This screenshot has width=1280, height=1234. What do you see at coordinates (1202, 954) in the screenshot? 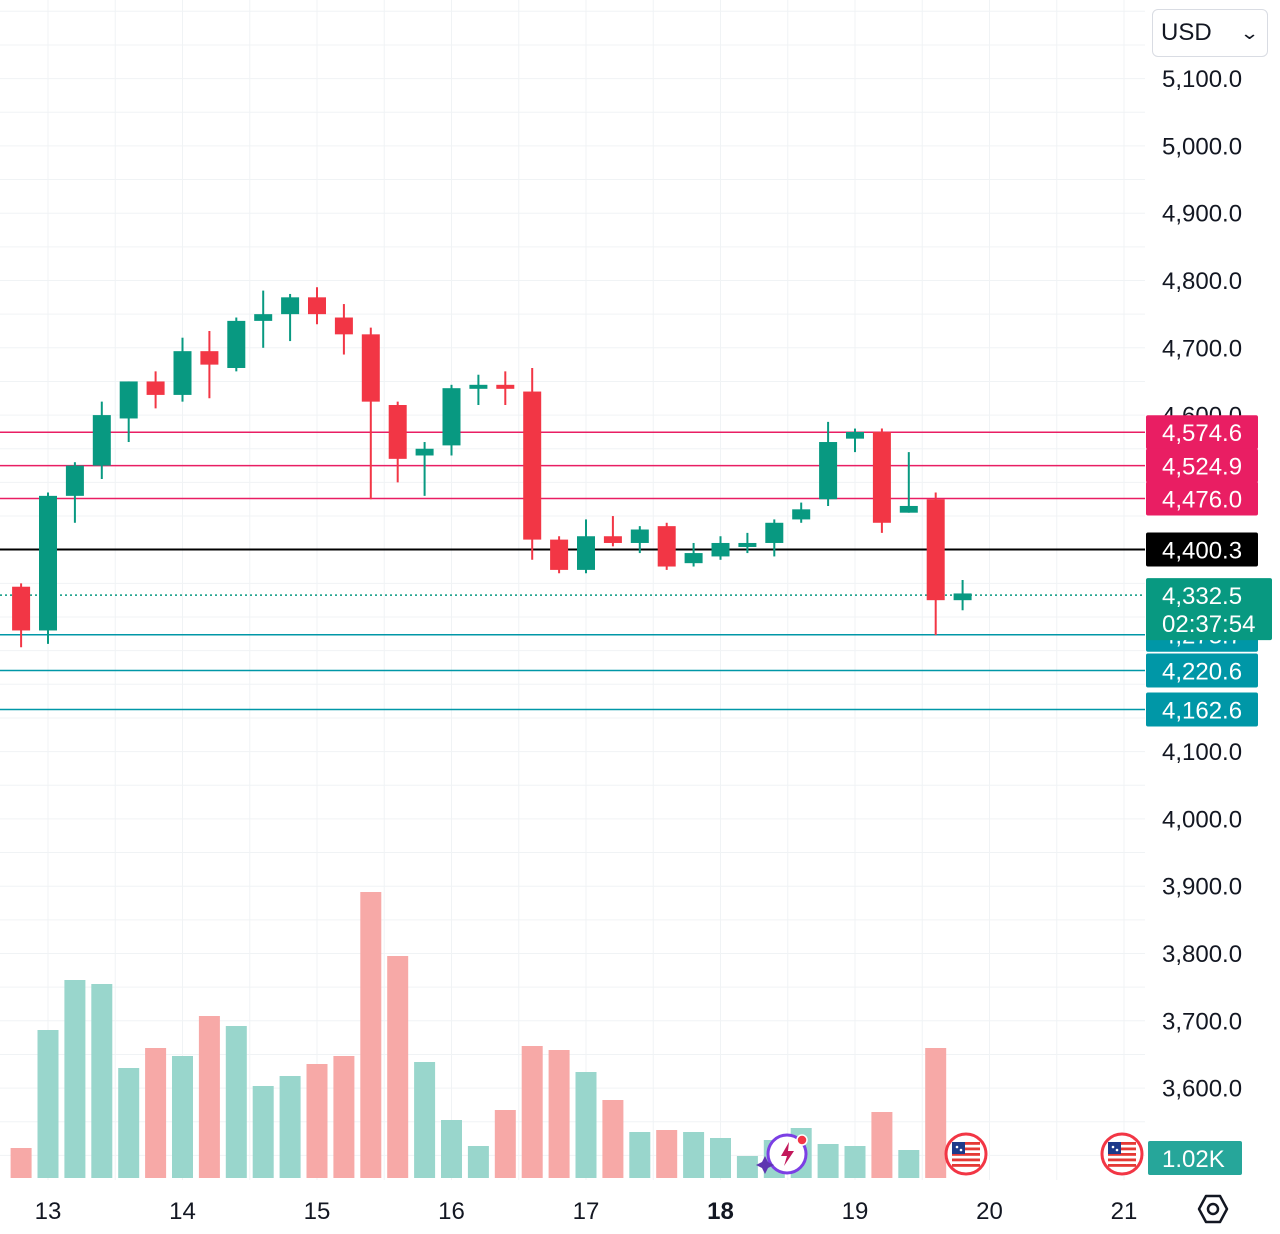
I see `y-tick-label: 3,800.0` at bounding box center [1202, 954].